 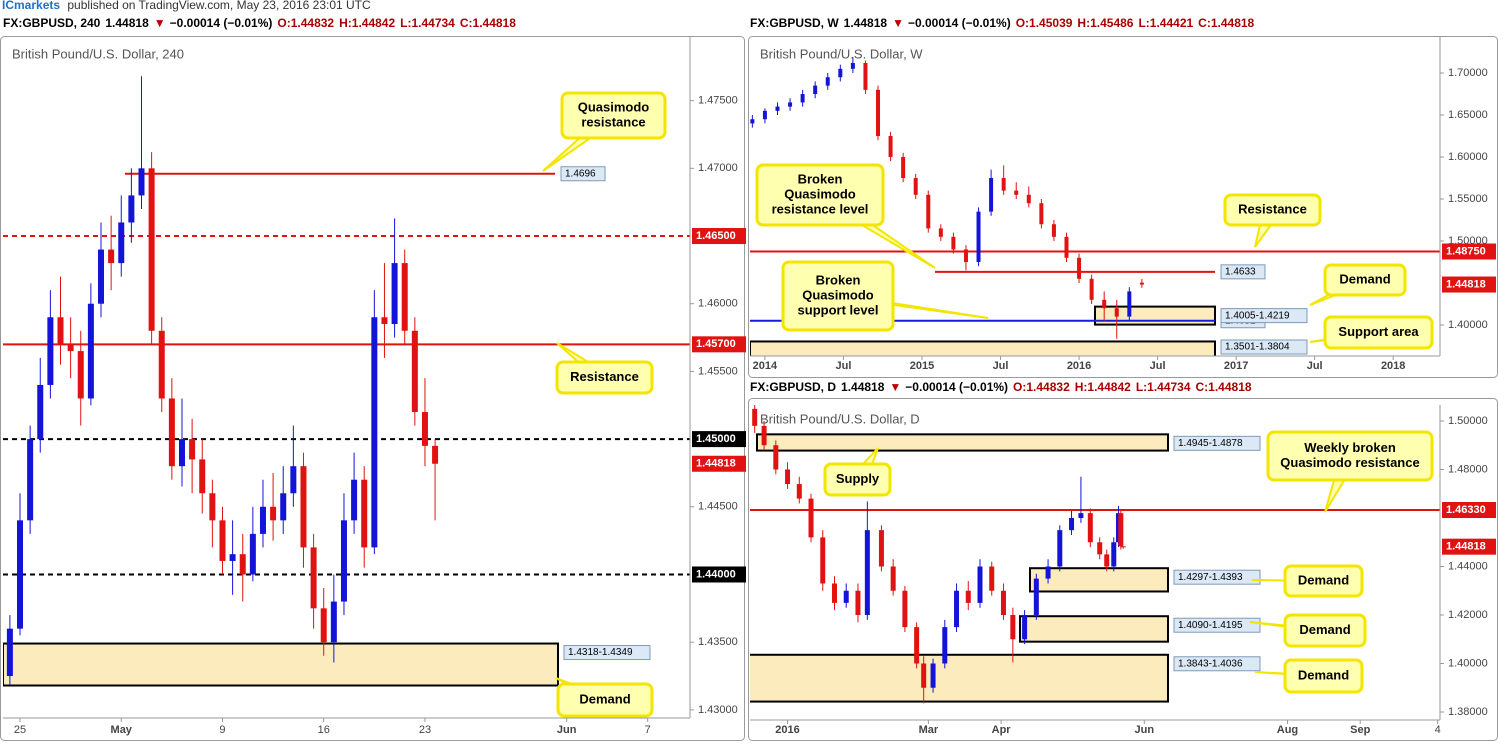 I want to click on callout-text: Resistance, so click(x=604, y=376).